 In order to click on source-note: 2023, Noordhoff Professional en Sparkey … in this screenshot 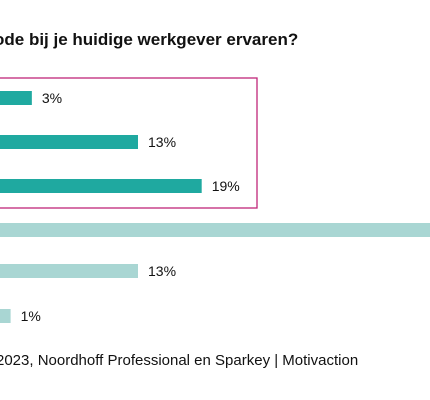, I will do `click(179, 360)`.